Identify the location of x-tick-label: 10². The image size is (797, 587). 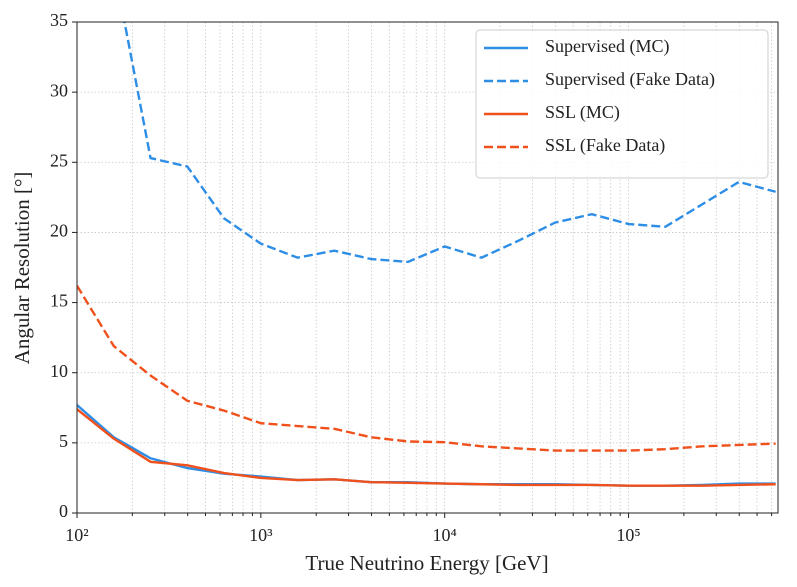
(76, 535).